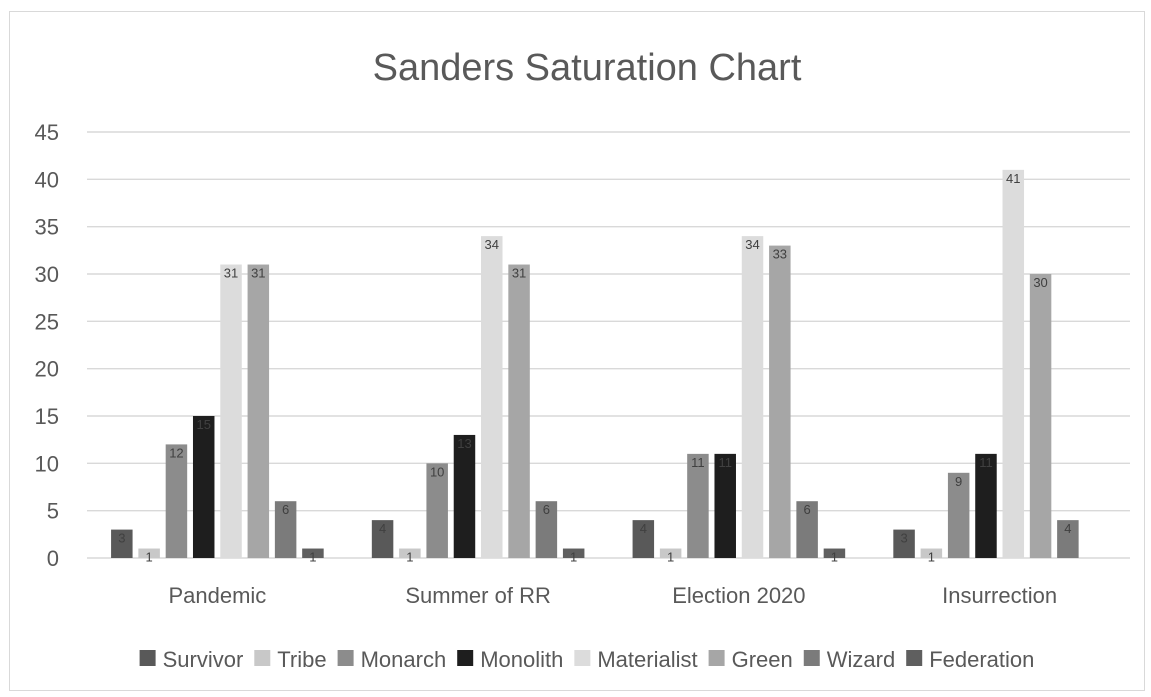 The image size is (1151, 697). What do you see at coordinates (53, 511) in the screenshot?
I see `y-tick-label: 5` at bounding box center [53, 511].